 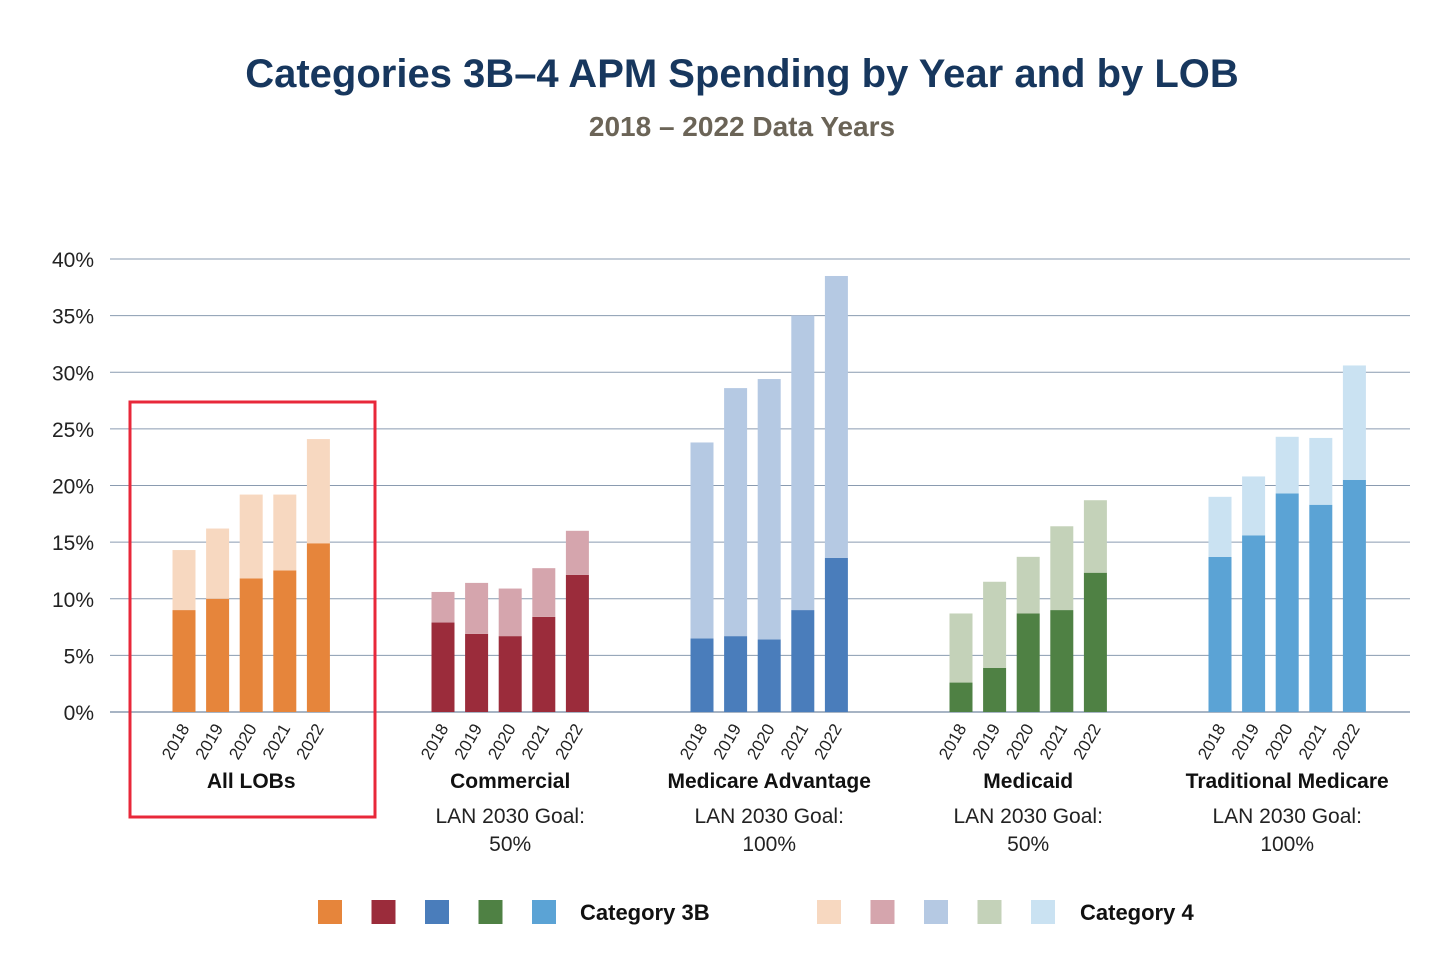 I want to click on legend-label-4: Category 4, so click(x=1137, y=912).